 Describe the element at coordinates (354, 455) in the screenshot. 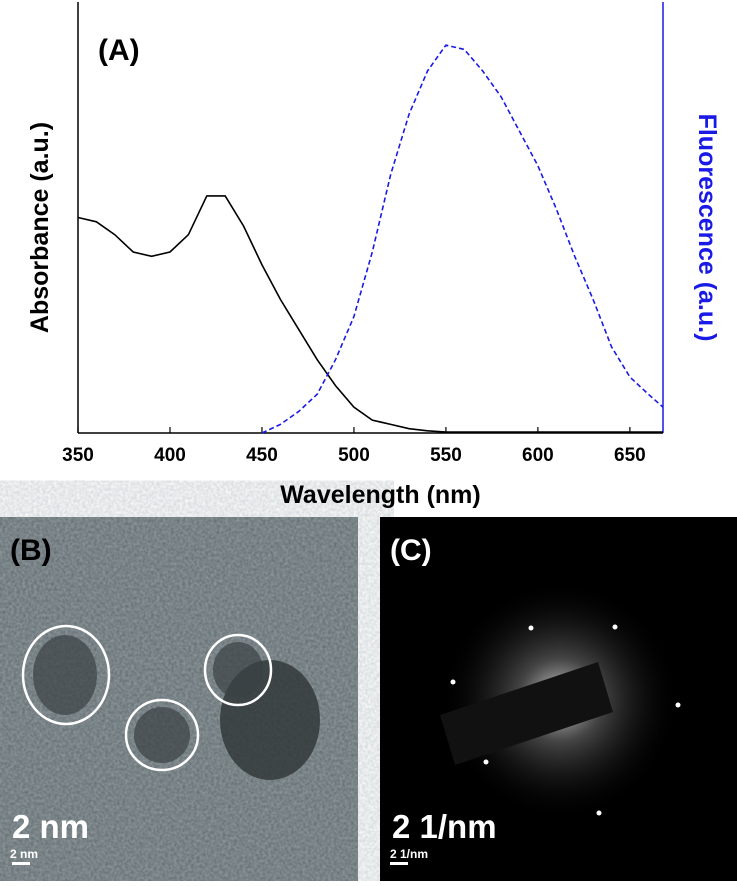

I see `x-tick-label: 500` at that location.